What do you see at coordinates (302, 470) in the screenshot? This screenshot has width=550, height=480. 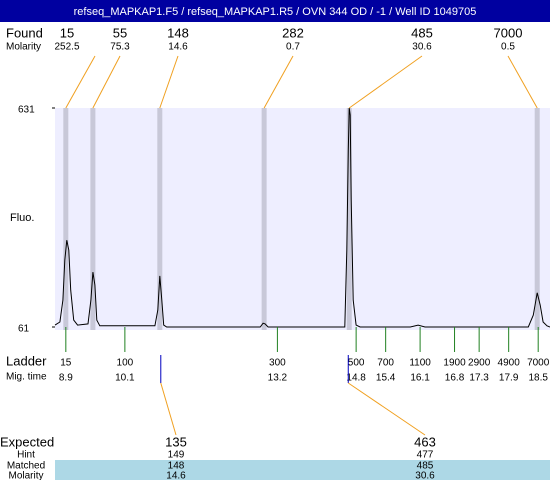 I see `matched-band` at bounding box center [302, 470].